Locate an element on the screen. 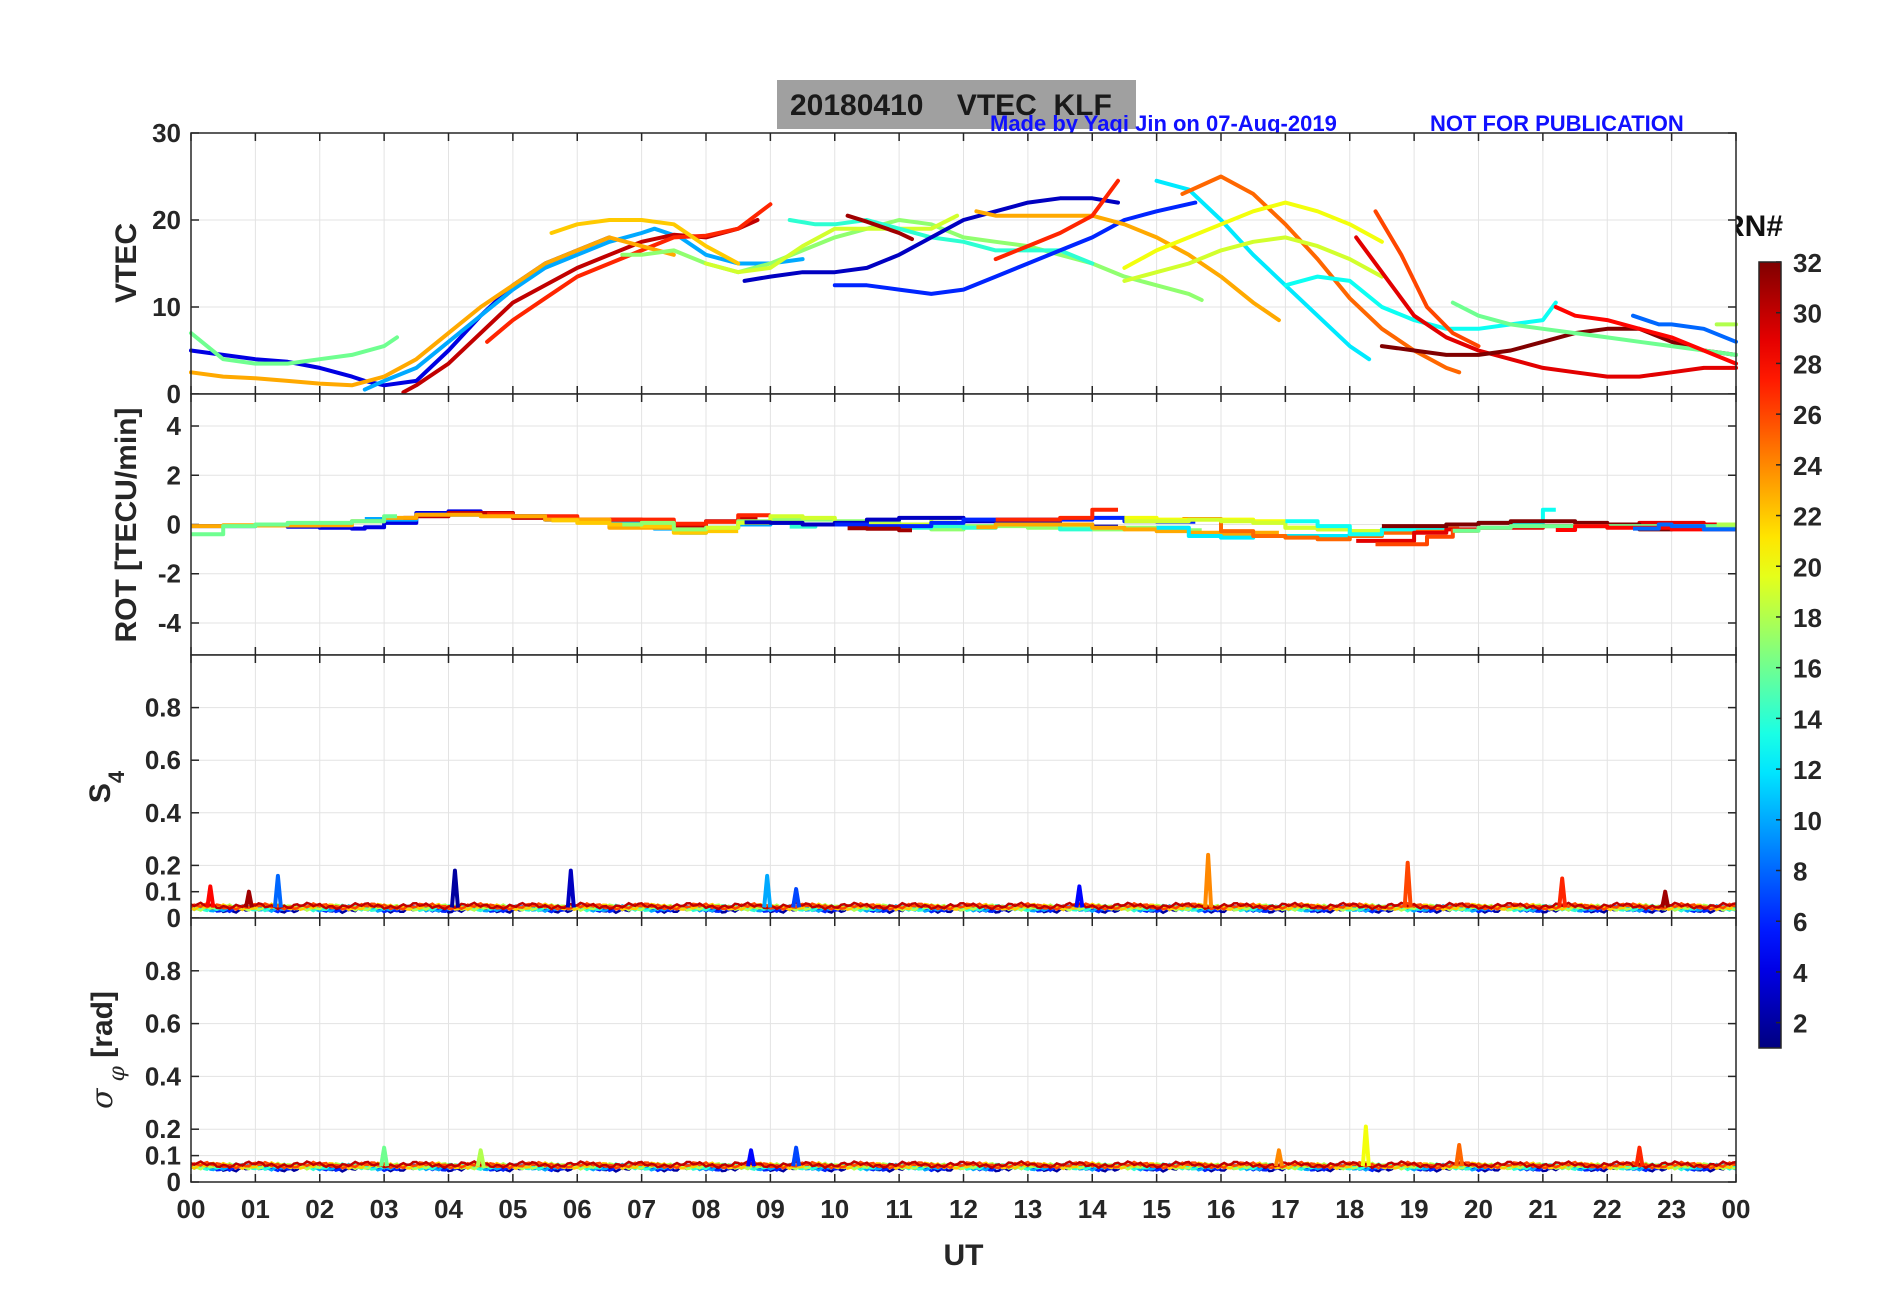 The image size is (1902, 1292). x-tick-label: 11 is located at coordinates (899, 1209).